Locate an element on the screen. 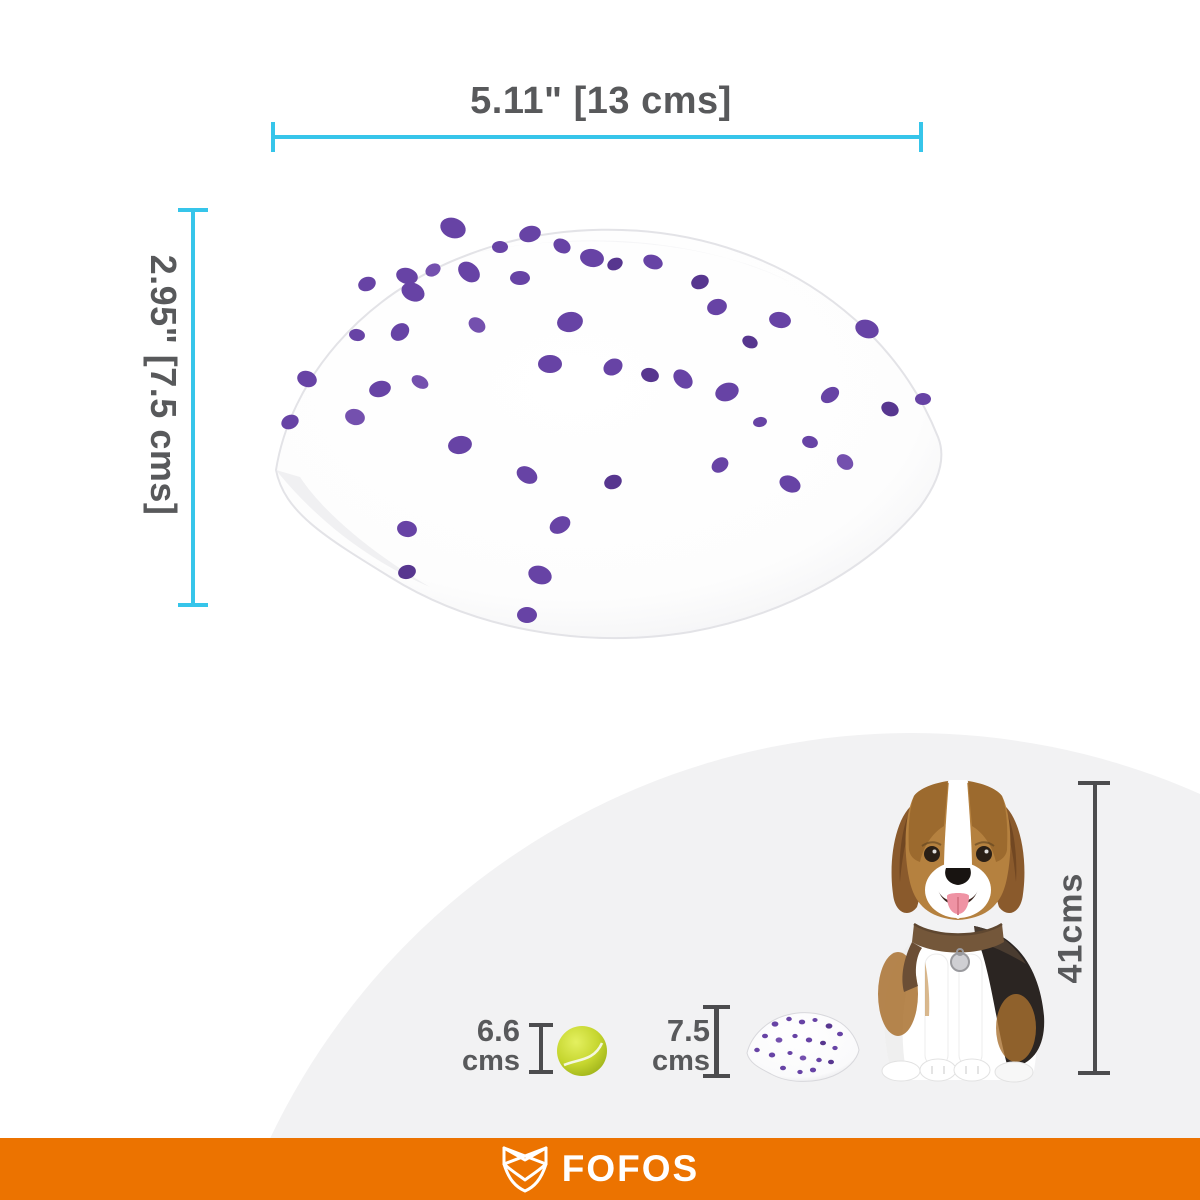 The image size is (1200, 1200). width-dimension-cap-left is located at coordinates (273, 137).